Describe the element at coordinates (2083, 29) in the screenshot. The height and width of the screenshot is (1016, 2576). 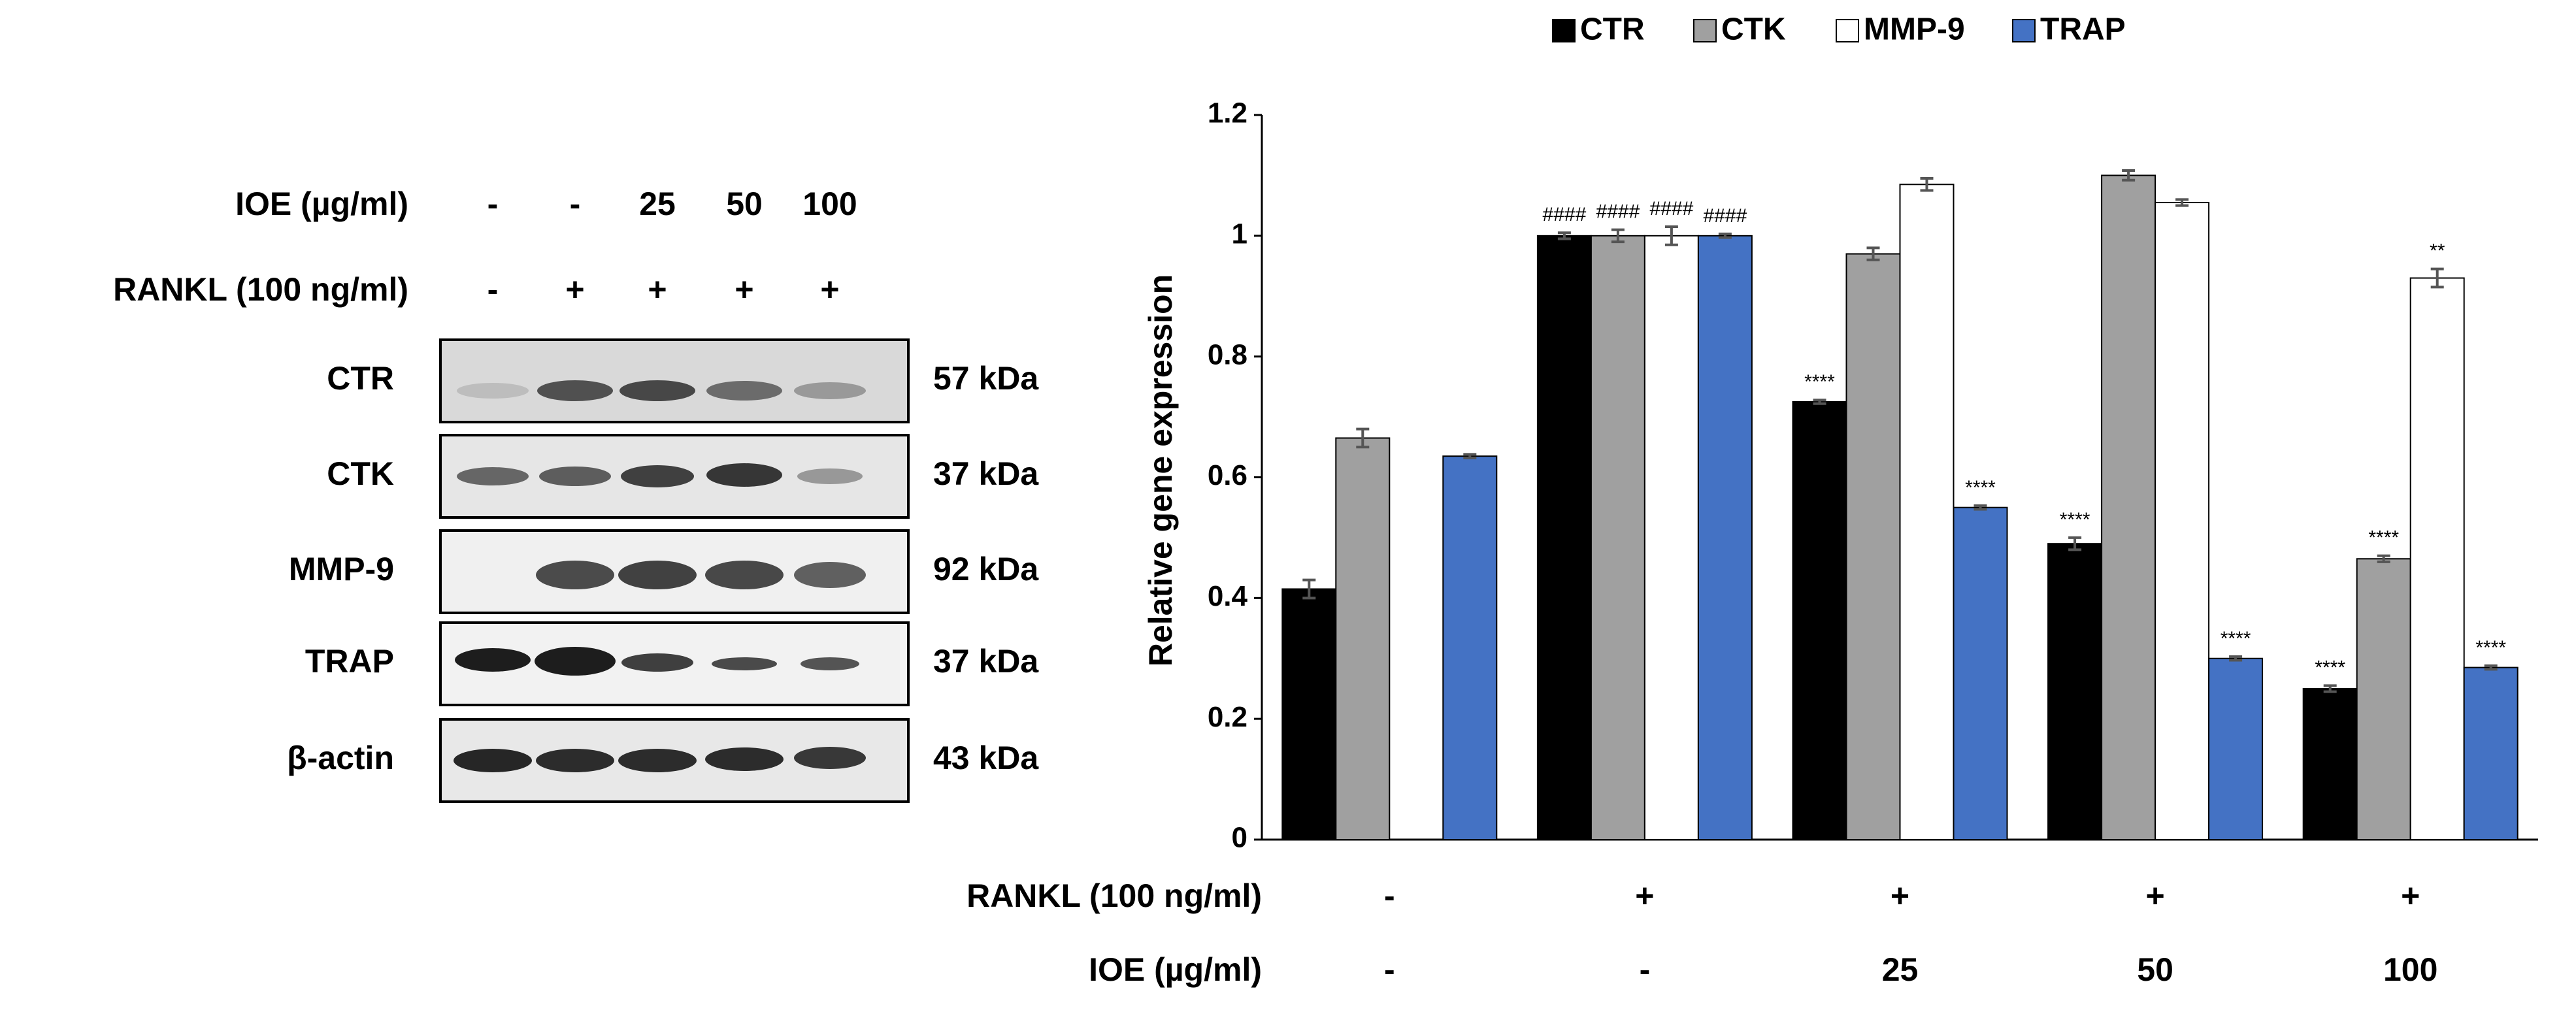
I see `legend-label: TRAP` at that location.